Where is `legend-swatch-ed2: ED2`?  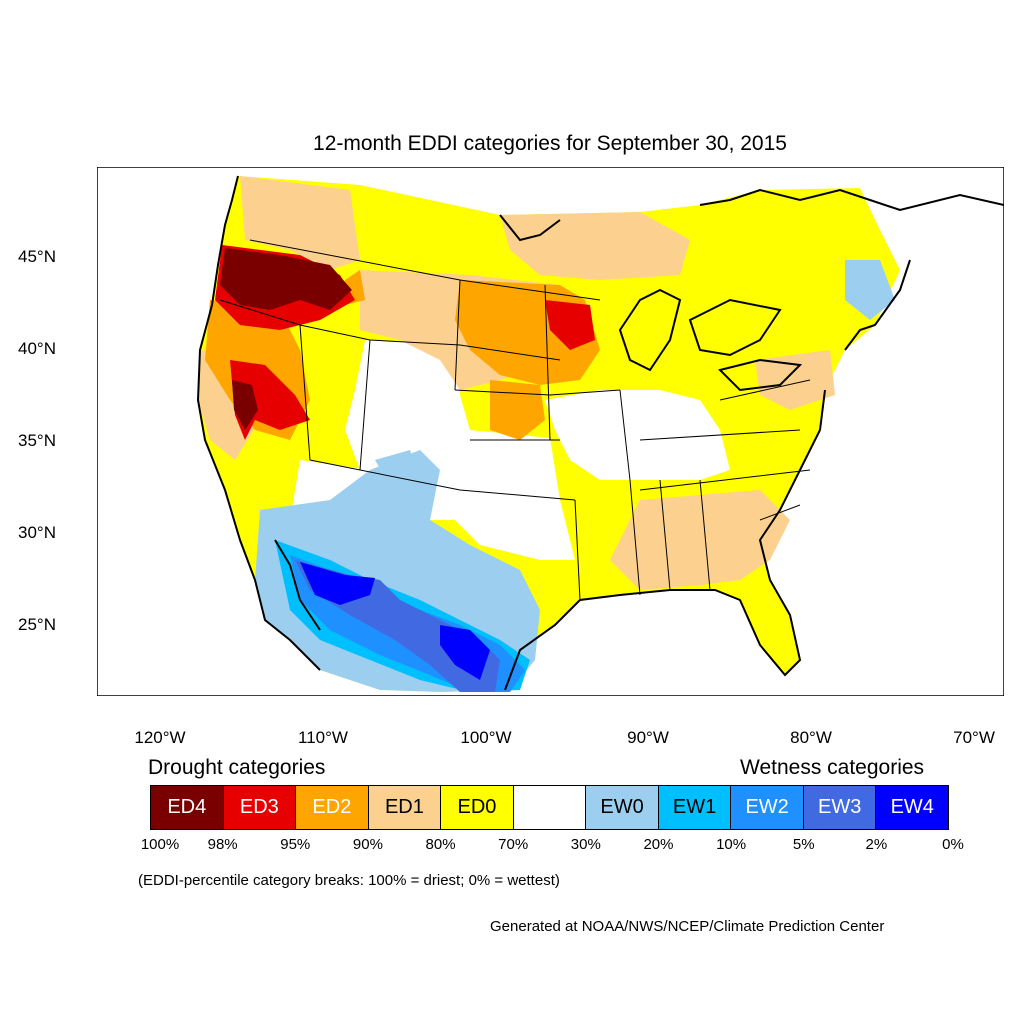 legend-swatch-ed2: ED2 is located at coordinates (332, 807).